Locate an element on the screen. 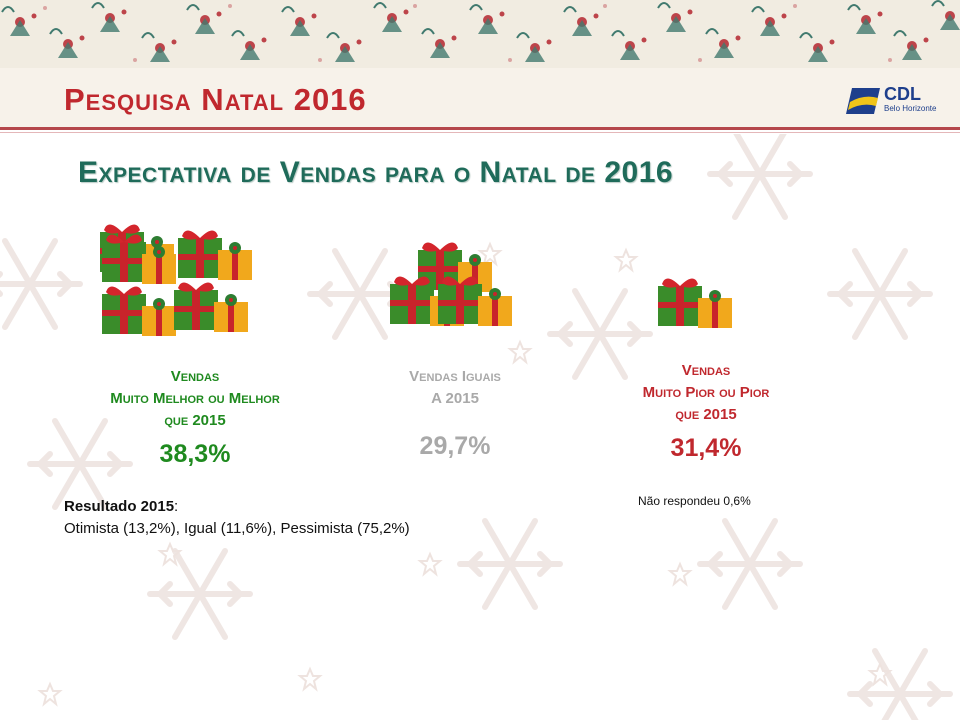 The height and width of the screenshot is (720, 960). percent-better: 38,3% is located at coordinates (195, 454).